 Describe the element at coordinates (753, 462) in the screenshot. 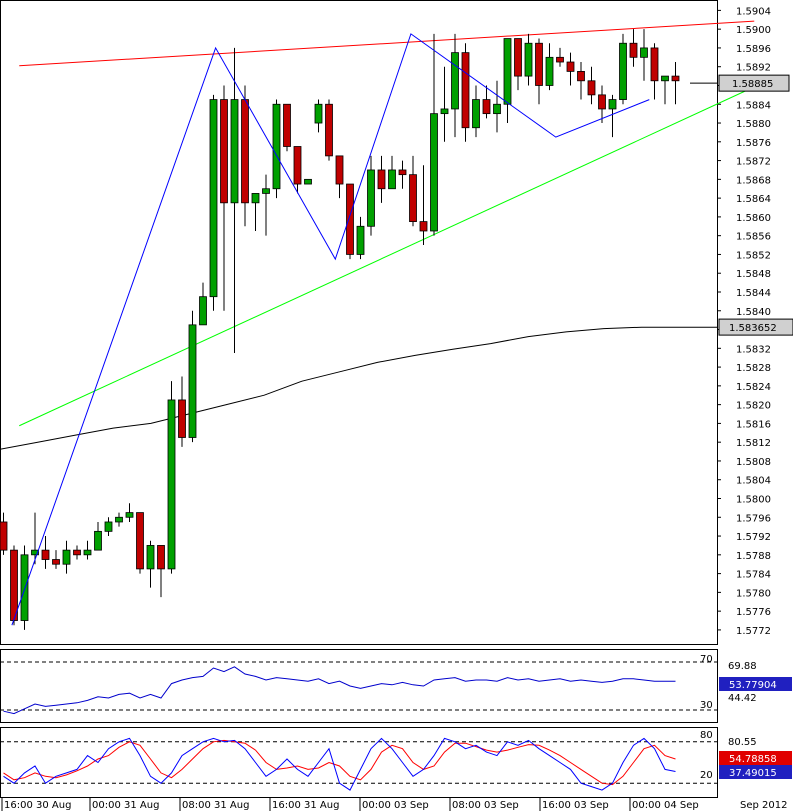

I see `price-tick-label-24: 1.5808` at that location.